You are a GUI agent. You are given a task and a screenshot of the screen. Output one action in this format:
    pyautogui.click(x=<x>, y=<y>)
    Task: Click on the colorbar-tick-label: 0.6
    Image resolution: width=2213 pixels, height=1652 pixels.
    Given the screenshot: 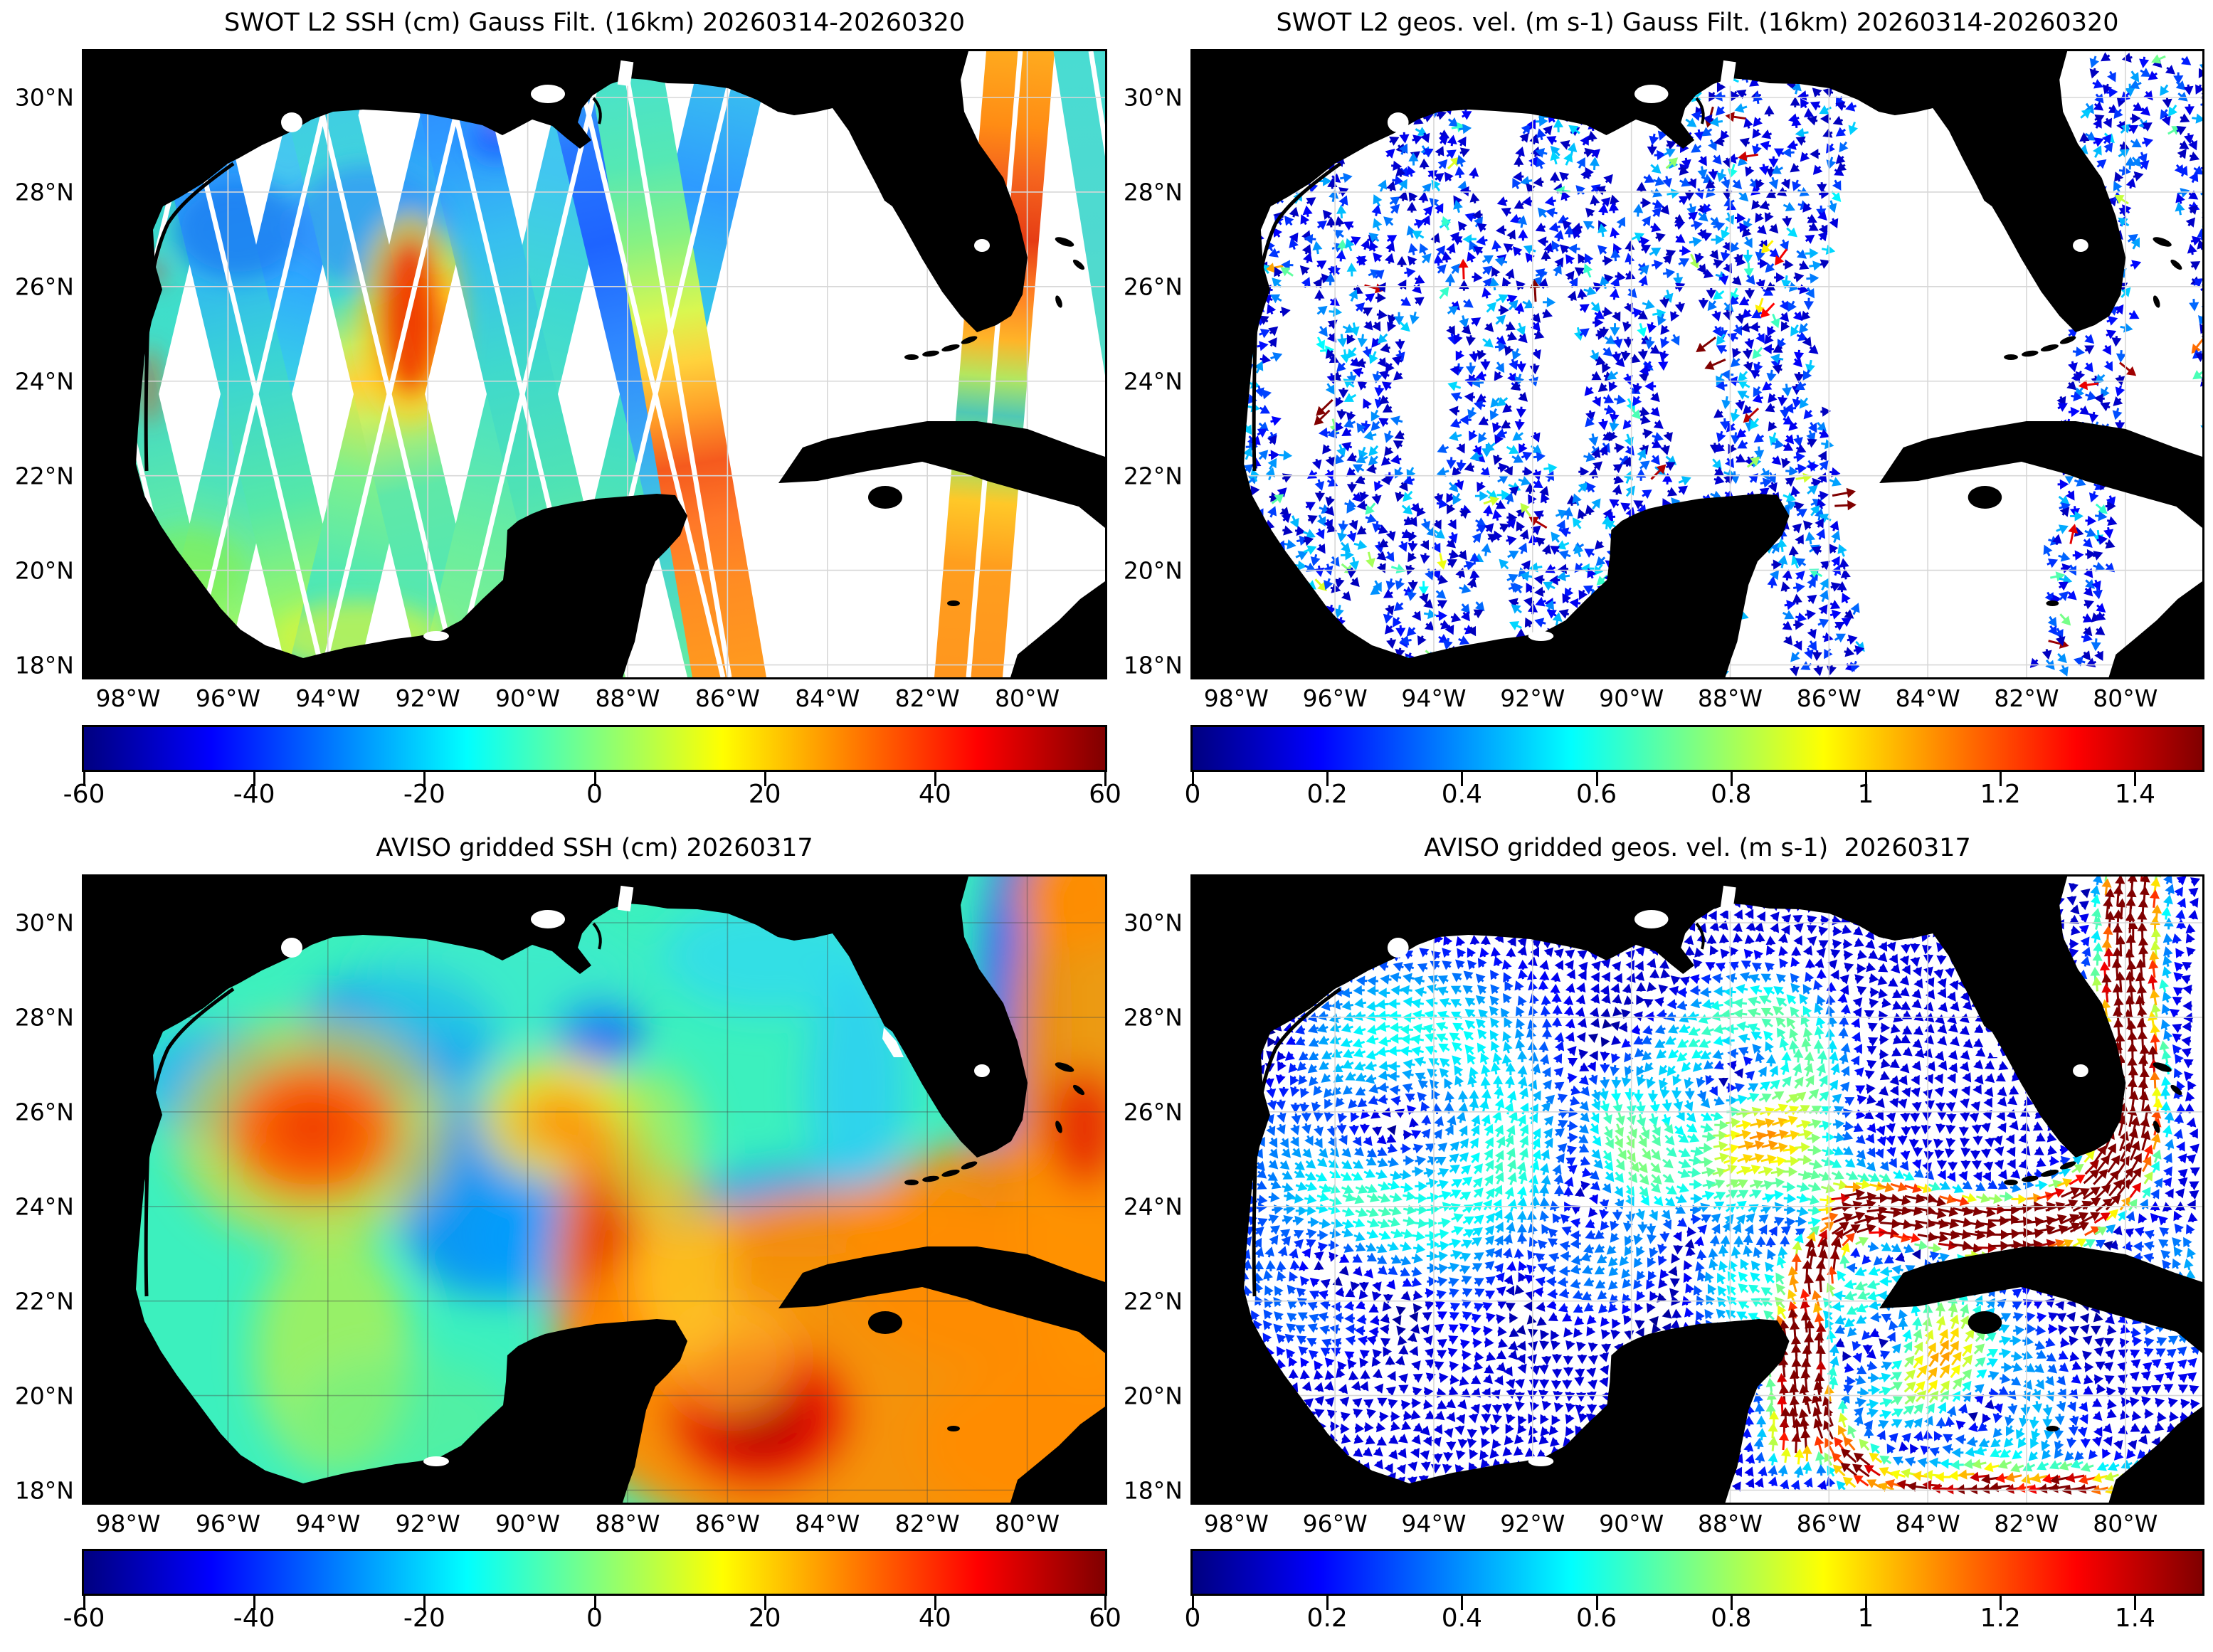 What is the action you would take?
    pyautogui.click(x=1596, y=794)
    